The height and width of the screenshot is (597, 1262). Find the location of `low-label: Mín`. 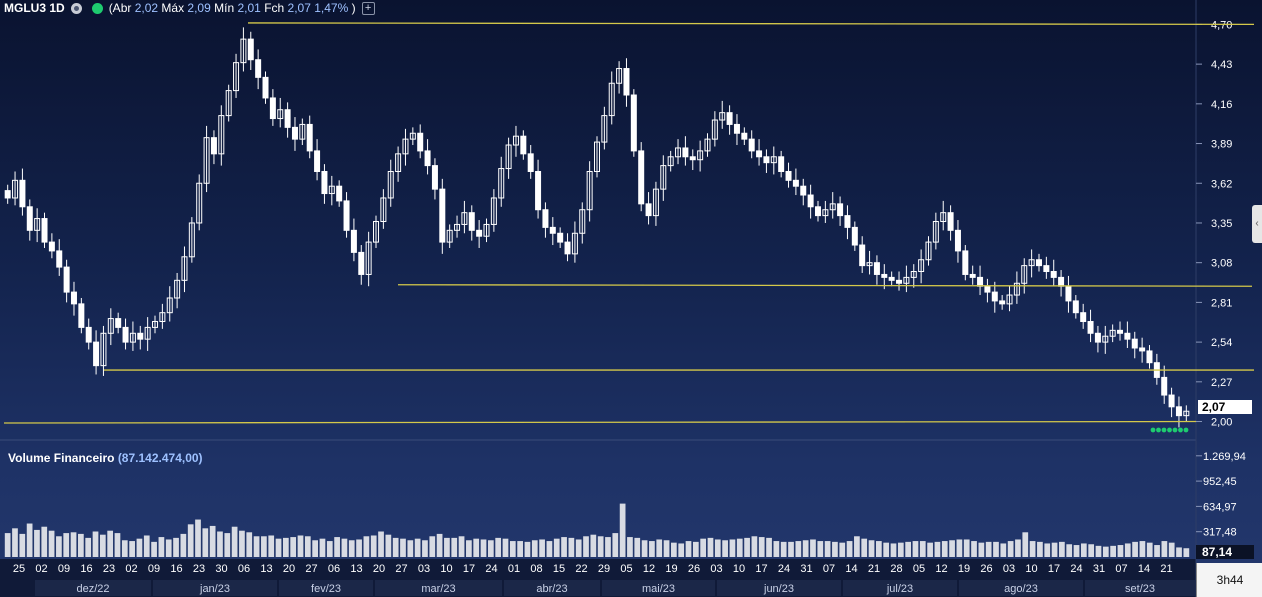

low-label: Mín is located at coordinates (224, 8).